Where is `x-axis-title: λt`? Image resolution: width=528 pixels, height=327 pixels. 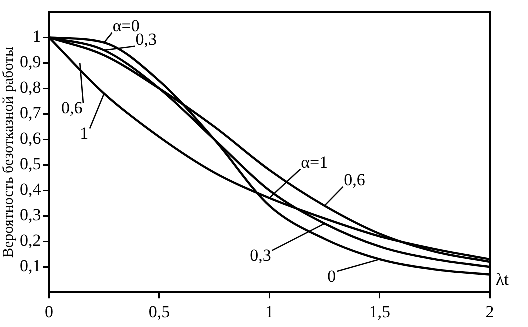 x-axis-title: λt is located at coordinates (503, 280).